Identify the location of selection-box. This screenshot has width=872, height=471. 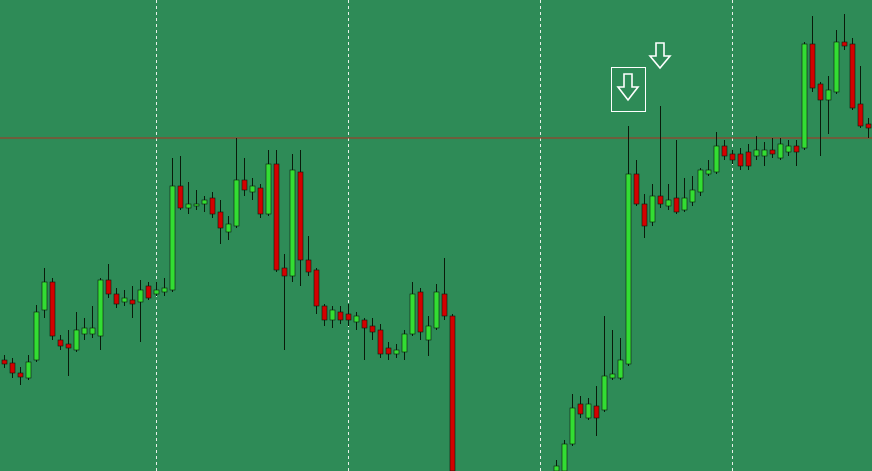
(628, 89).